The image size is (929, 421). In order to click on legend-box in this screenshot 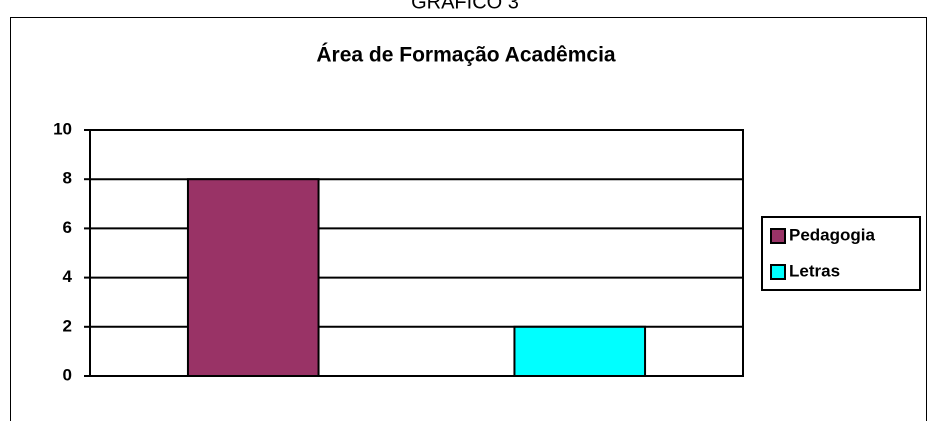, I will do `click(841, 253)`.